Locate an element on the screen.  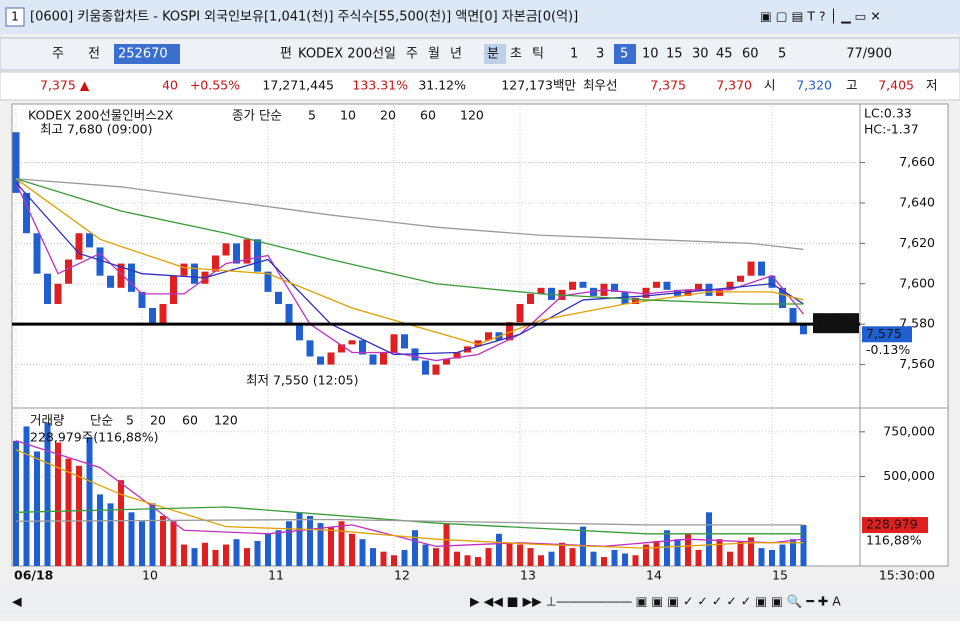
tool-item: 편 is located at coordinates (286, 54).